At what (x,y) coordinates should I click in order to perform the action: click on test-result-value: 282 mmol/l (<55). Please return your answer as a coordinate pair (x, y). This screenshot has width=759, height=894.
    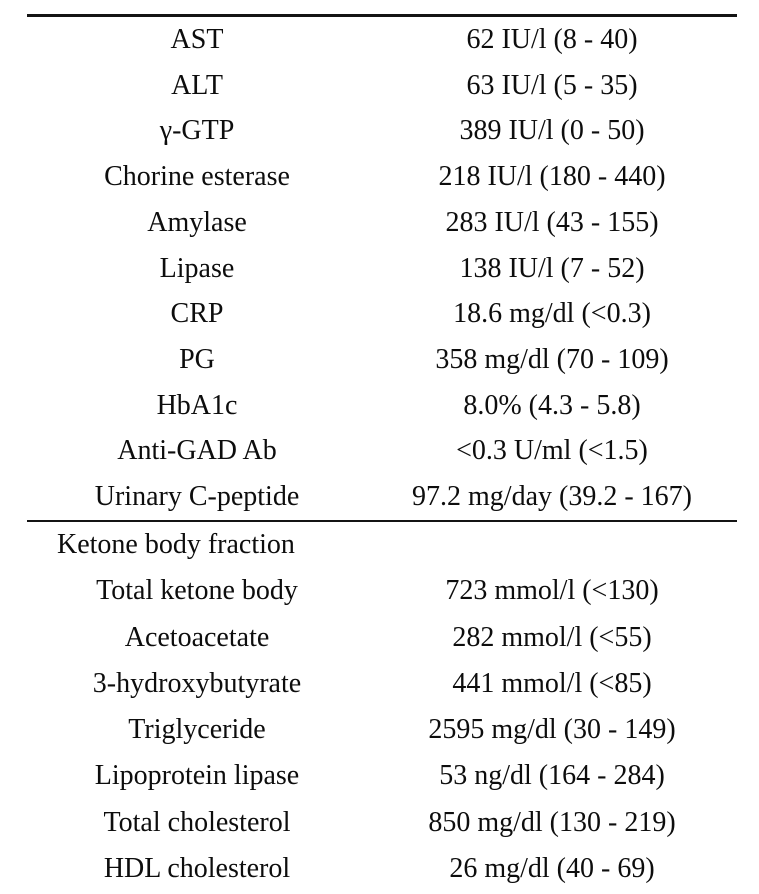
    Looking at the image, I should click on (552, 637).